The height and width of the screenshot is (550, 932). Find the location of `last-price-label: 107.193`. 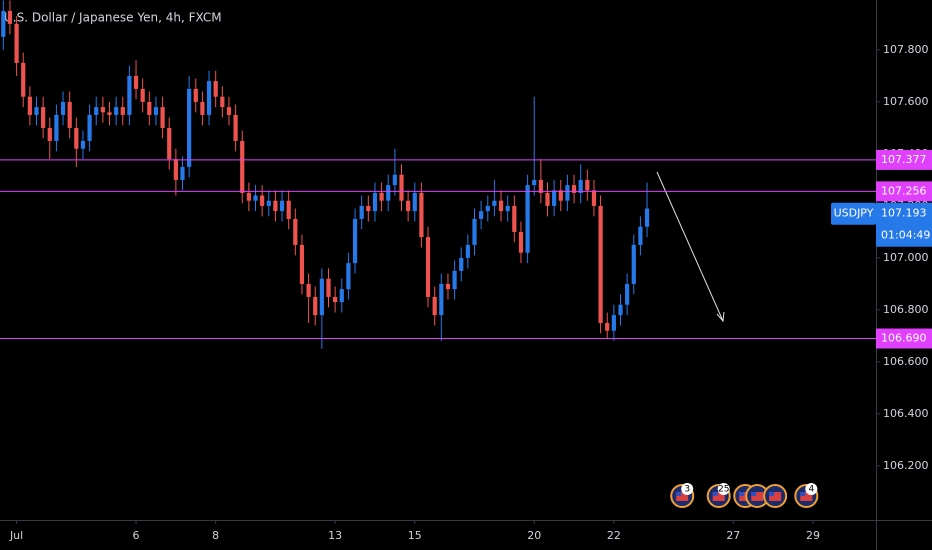

last-price-label: 107.193 is located at coordinates (904, 213).